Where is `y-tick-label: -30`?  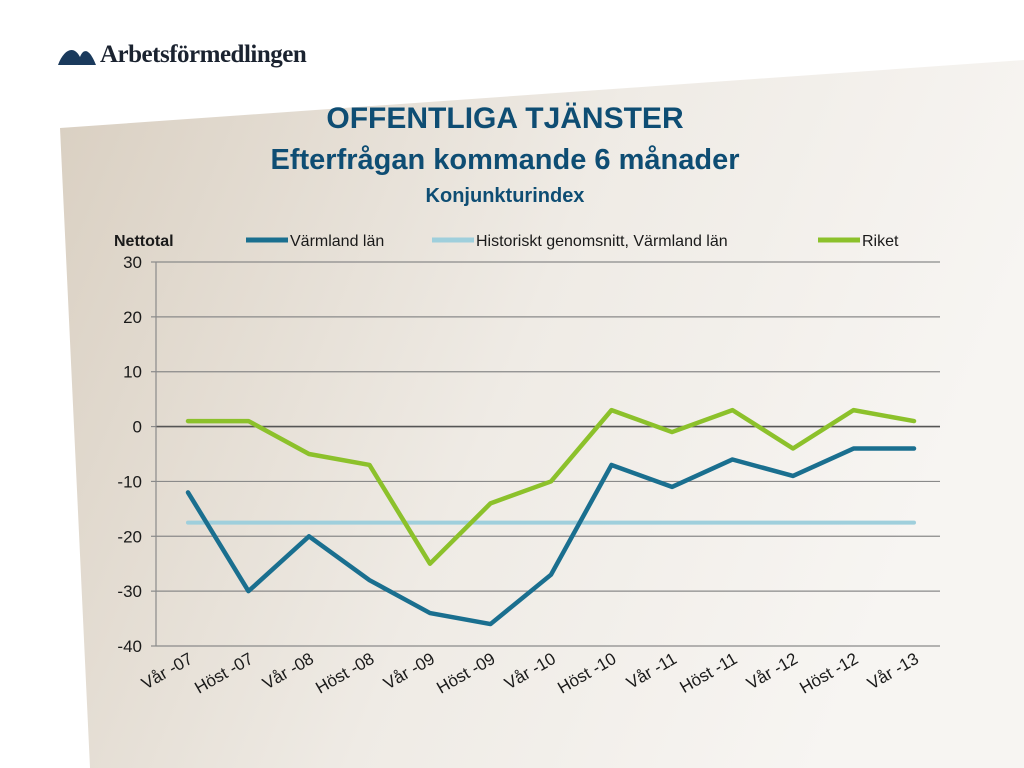 y-tick-label: -30 is located at coordinates (129, 591).